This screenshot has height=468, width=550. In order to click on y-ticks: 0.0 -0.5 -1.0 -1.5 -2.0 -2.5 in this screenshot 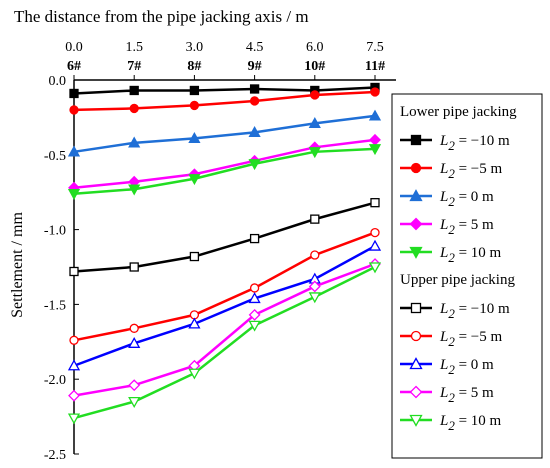, I will do `click(61, 268)`.